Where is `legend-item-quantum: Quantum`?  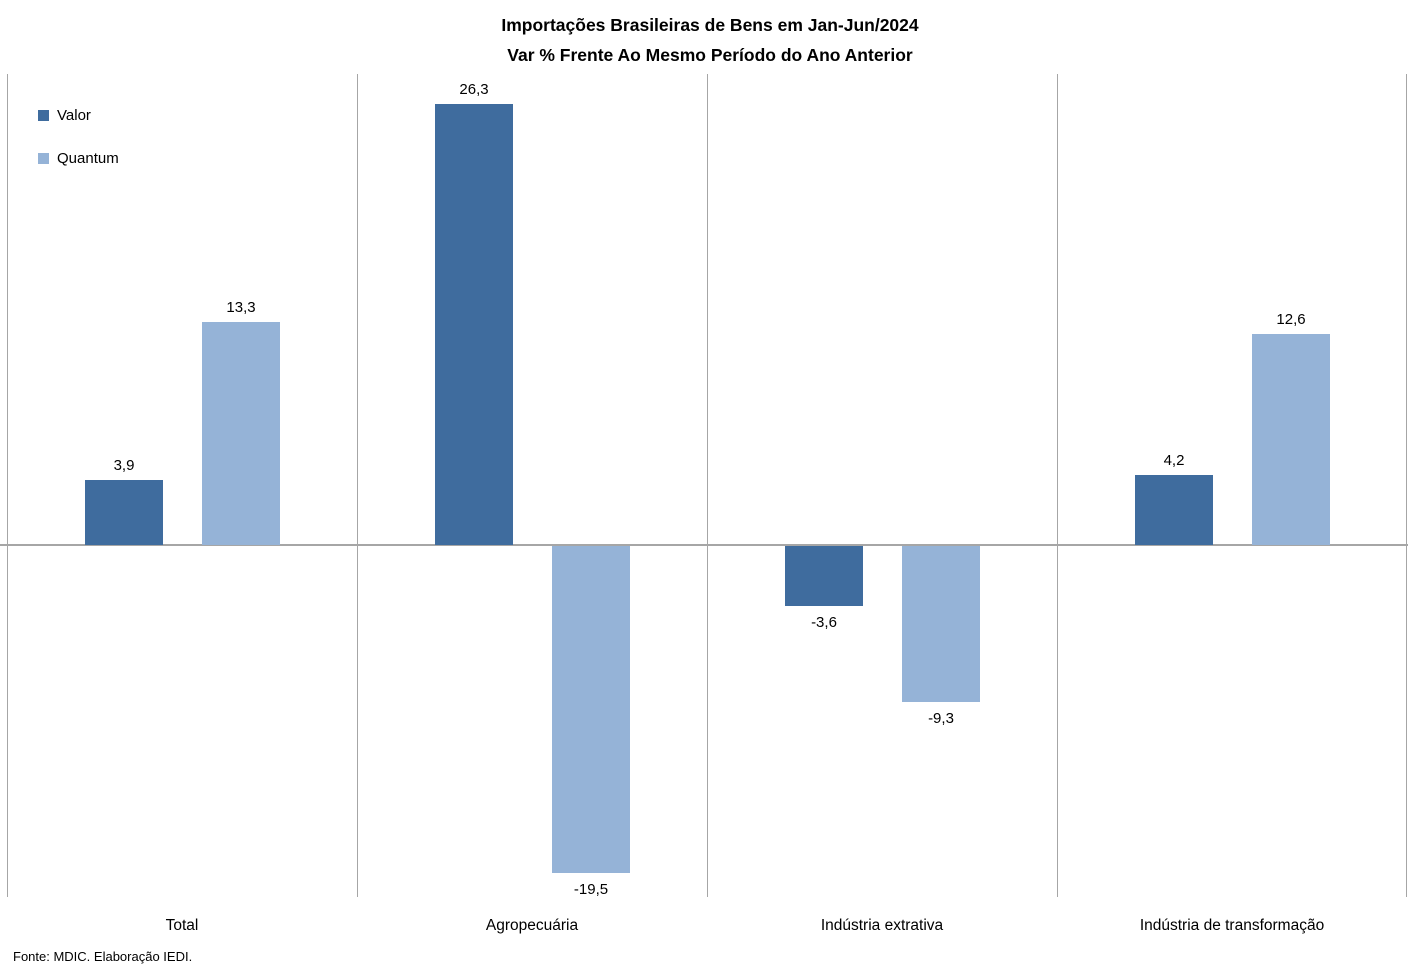
legend-item-quantum: Quantum is located at coordinates (78, 158).